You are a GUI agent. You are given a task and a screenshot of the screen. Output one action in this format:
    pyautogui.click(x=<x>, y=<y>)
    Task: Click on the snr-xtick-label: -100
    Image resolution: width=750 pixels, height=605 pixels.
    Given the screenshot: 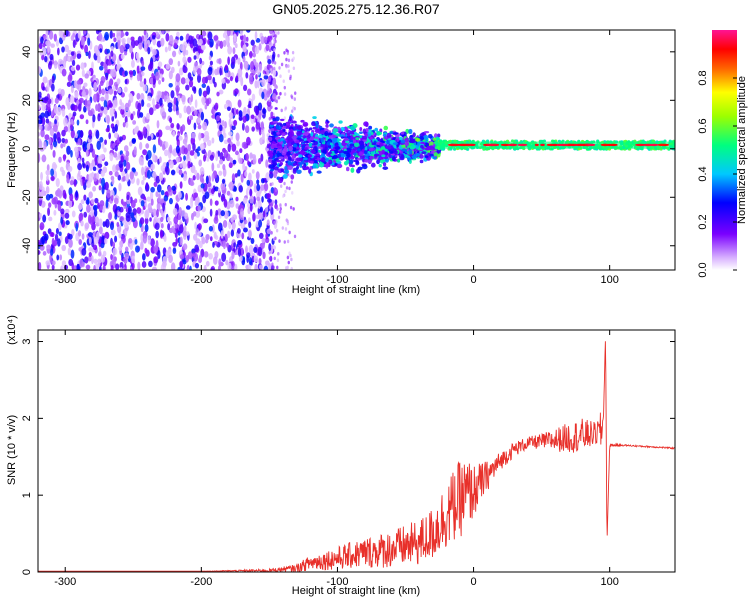 What is the action you would take?
    pyautogui.click(x=337, y=582)
    